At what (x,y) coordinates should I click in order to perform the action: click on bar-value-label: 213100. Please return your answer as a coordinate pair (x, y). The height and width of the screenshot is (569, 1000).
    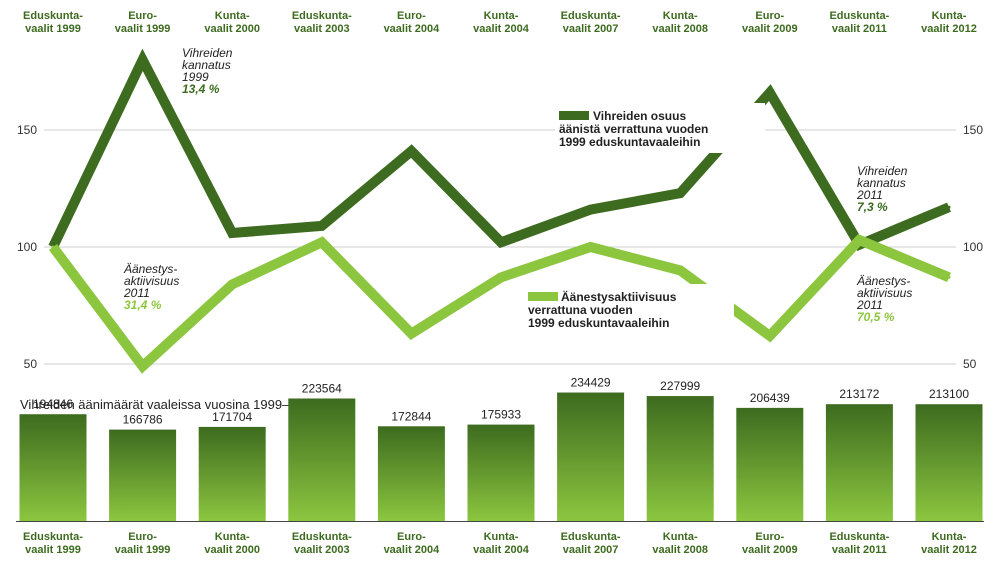
    Looking at the image, I should click on (949, 394).